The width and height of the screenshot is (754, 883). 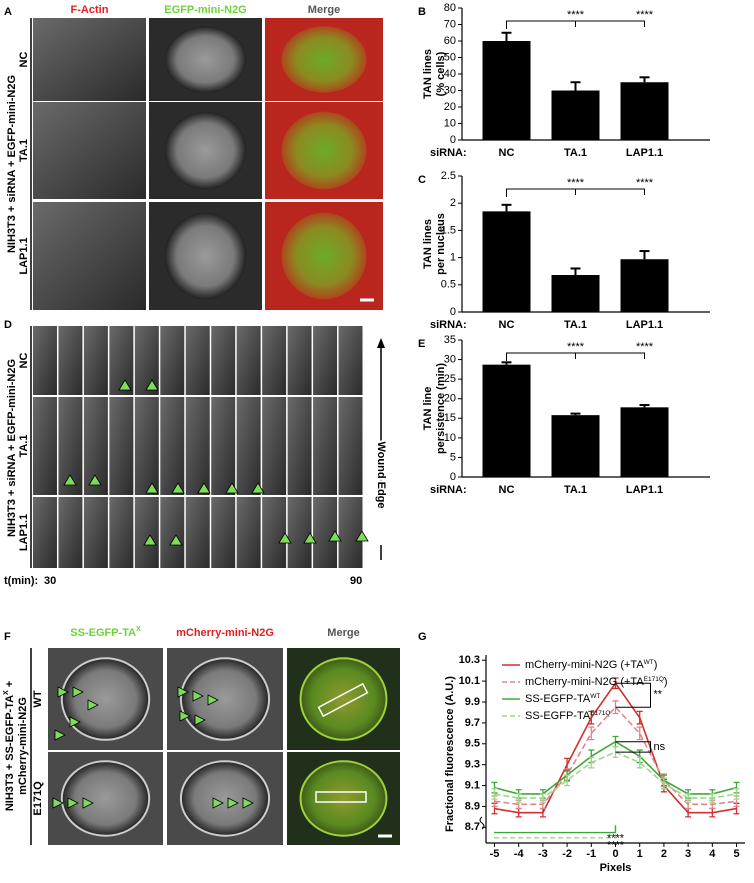 I want to click on side-label: NIH3T3 + SS-EGFP-TAX +, so click(x=9, y=746).